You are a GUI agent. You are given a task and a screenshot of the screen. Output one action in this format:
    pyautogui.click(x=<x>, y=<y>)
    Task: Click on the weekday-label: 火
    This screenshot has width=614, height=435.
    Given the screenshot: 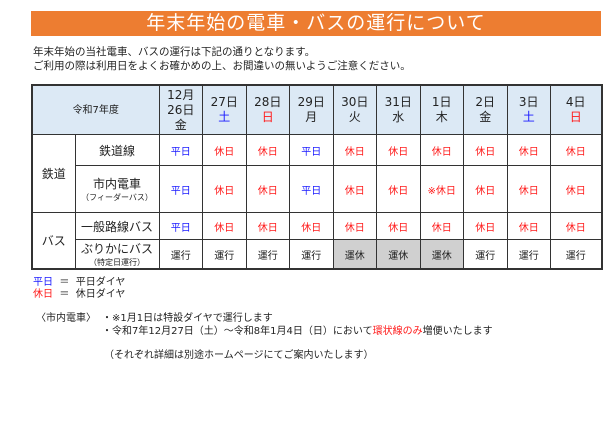 What is the action you would take?
    pyautogui.click(x=354, y=117)
    